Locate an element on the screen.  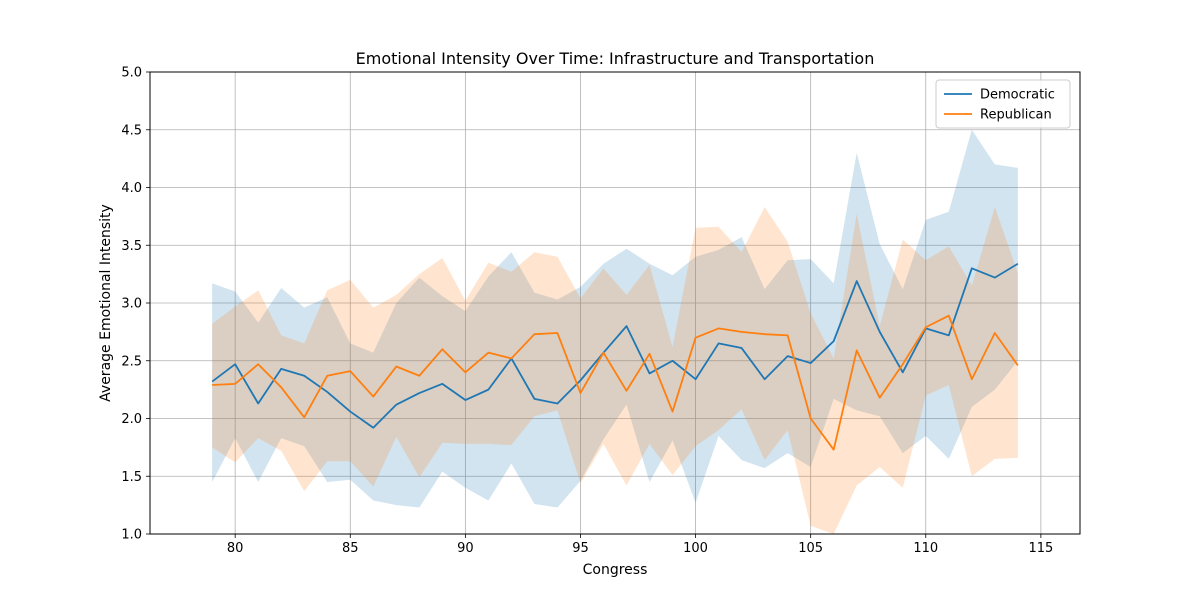
y-tick-label: 1.0 is located at coordinates (131, 535).